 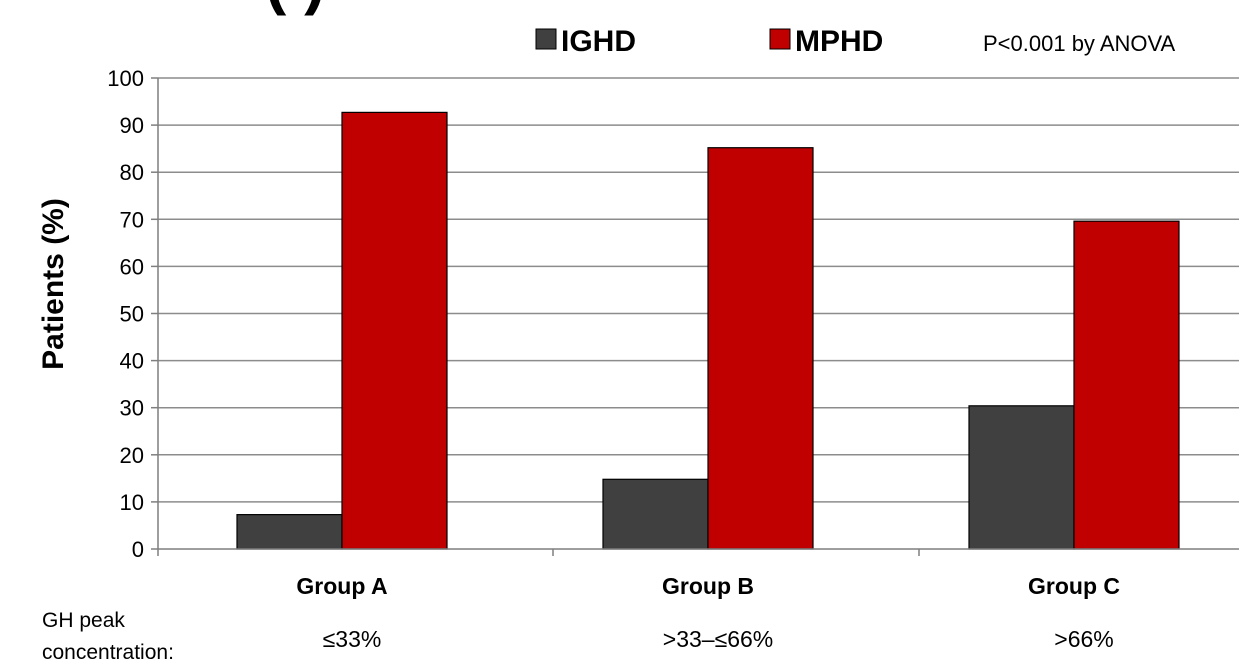 What do you see at coordinates (53, 284) in the screenshot?
I see `y-axis-title: Patients (%)` at bounding box center [53, 284].